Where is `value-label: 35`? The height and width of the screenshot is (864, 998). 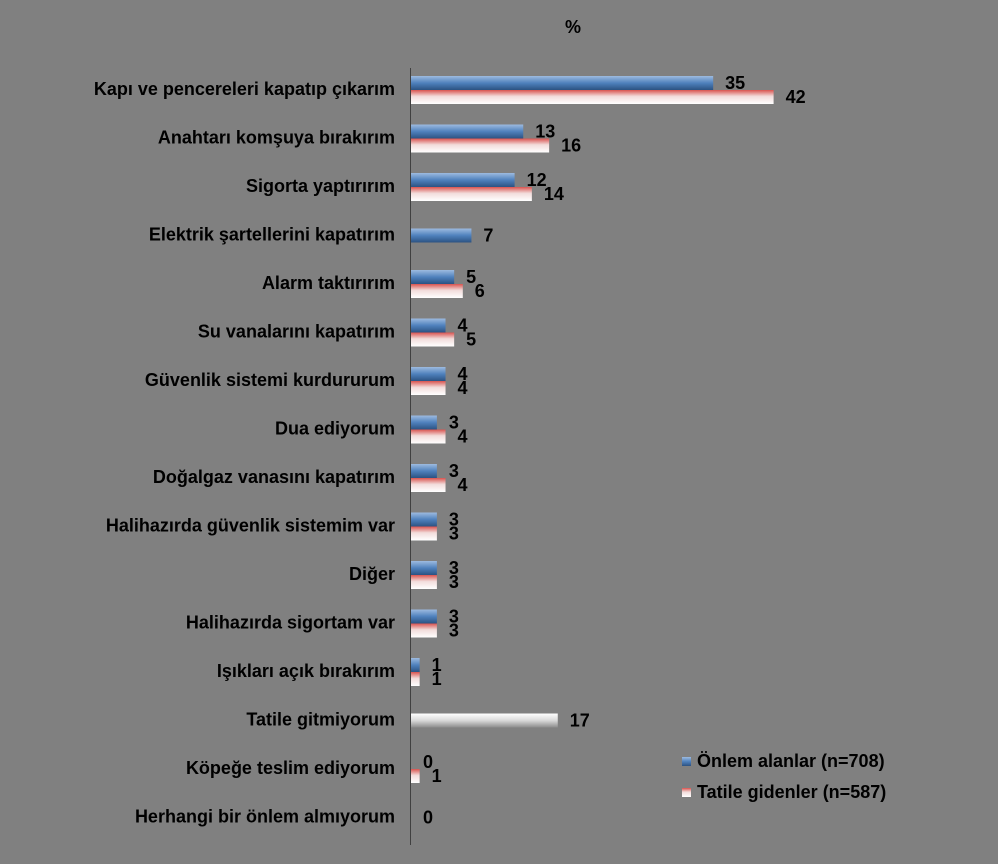 value-label: 35 is located at coordinates (735, 83).